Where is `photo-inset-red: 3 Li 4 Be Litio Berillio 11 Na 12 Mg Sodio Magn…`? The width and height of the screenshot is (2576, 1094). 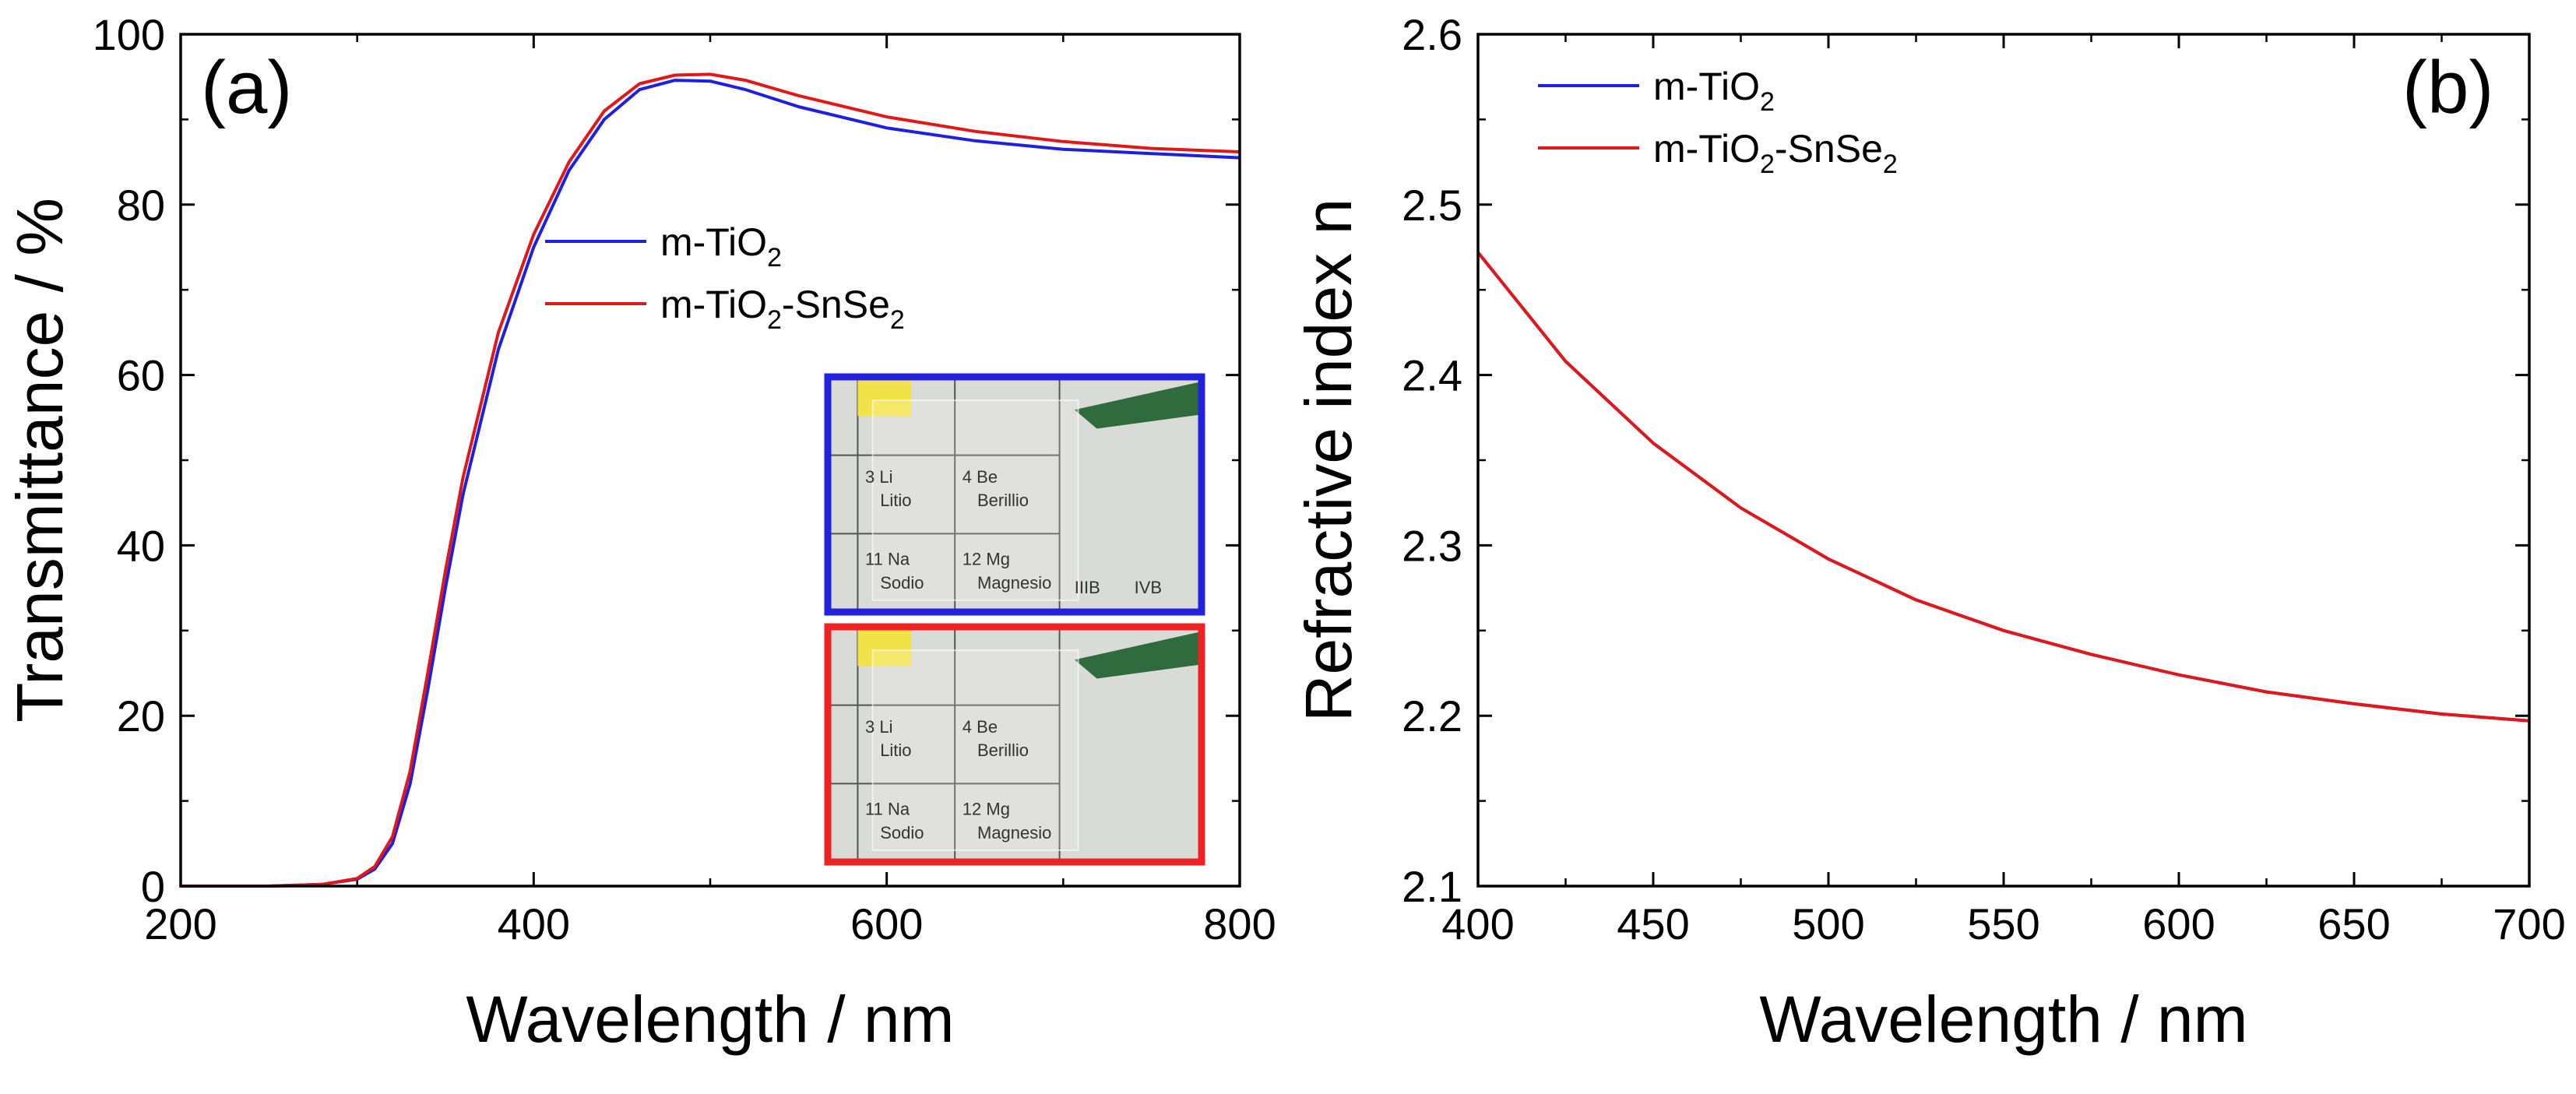 photo-inset-red: 3 Li 4 Be Litio Berillio 11 Na 12 Mg Sodio Magn… is located at coordinates (1014, 744).